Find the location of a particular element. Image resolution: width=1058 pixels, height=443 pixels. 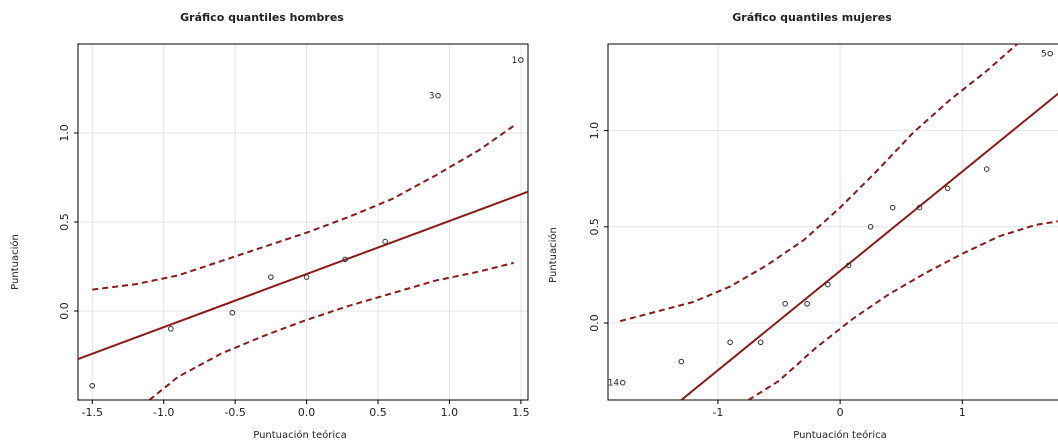

chart-mujeres-y-ticks: 0.0 0.5 1.0 is located at coordinates (598, 227).